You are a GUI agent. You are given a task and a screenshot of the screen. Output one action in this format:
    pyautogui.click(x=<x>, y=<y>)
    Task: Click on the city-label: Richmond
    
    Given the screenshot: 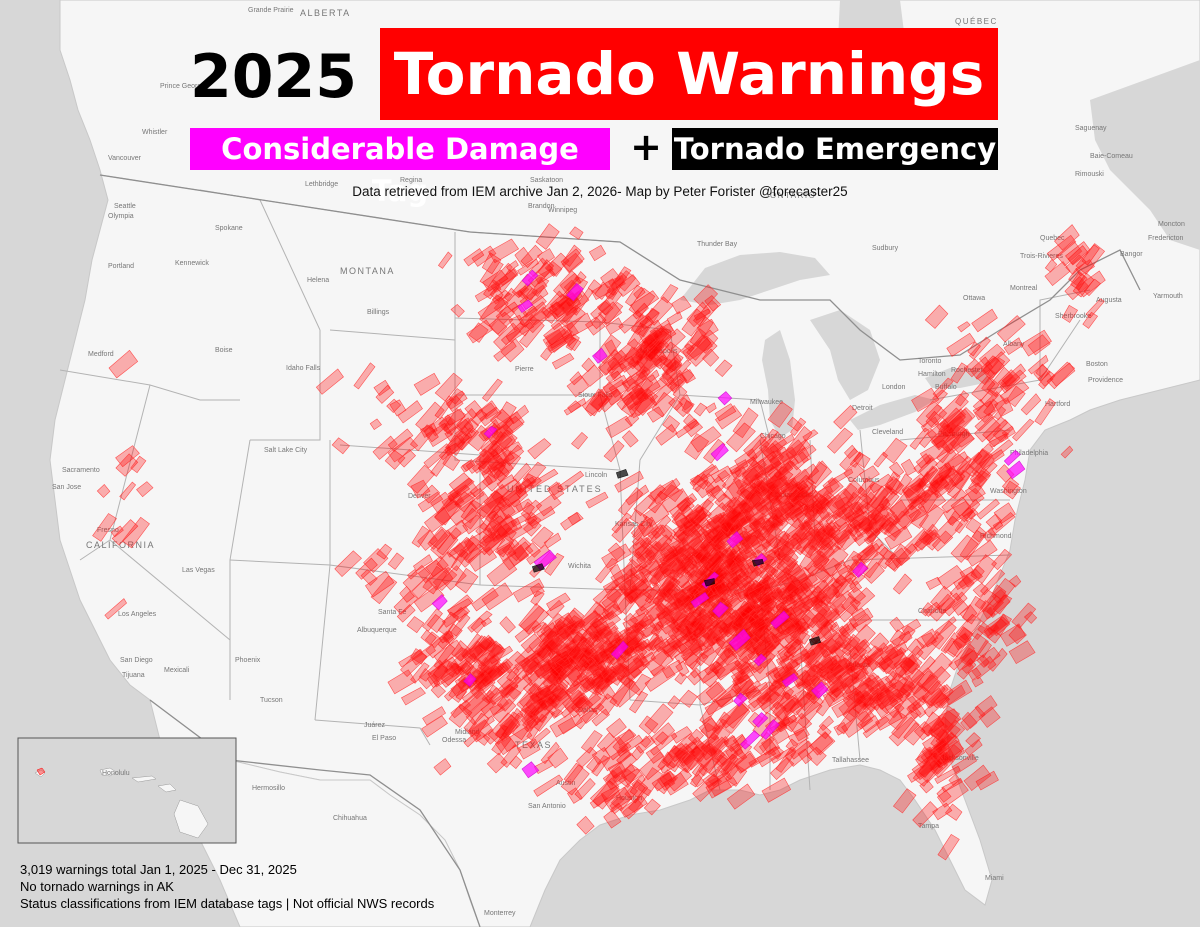 What is the action you would take?
    pyautogui.click(x=996, y=536)
    